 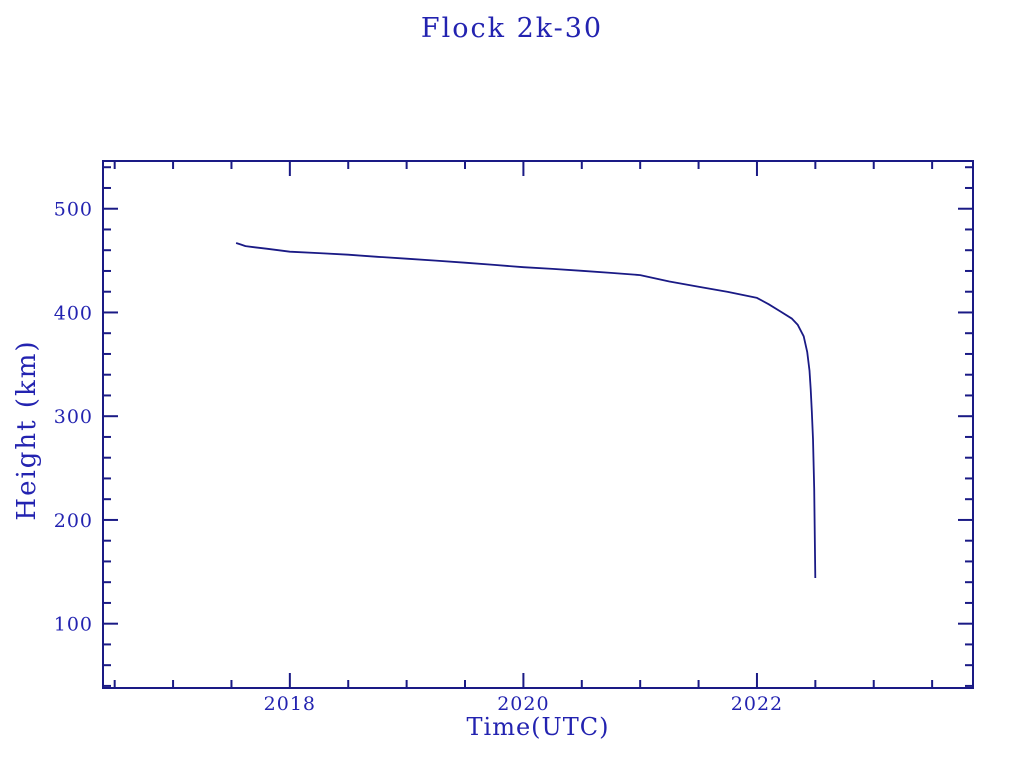 What do you see at coordinates (73, 210) in the screenshot?
I see `y-tick-label: 500` at bounding box center [73, 210].